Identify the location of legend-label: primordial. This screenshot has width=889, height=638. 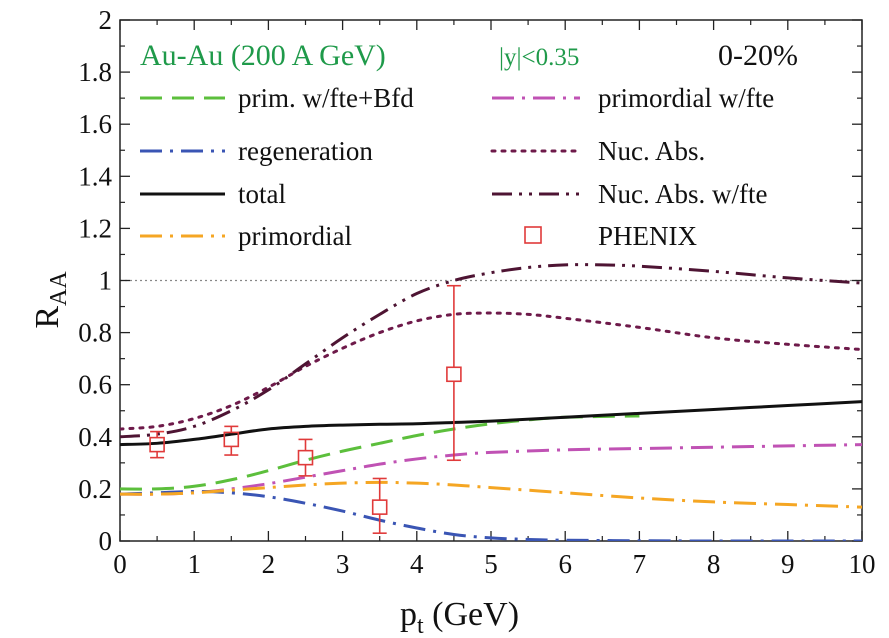
(295, 236).